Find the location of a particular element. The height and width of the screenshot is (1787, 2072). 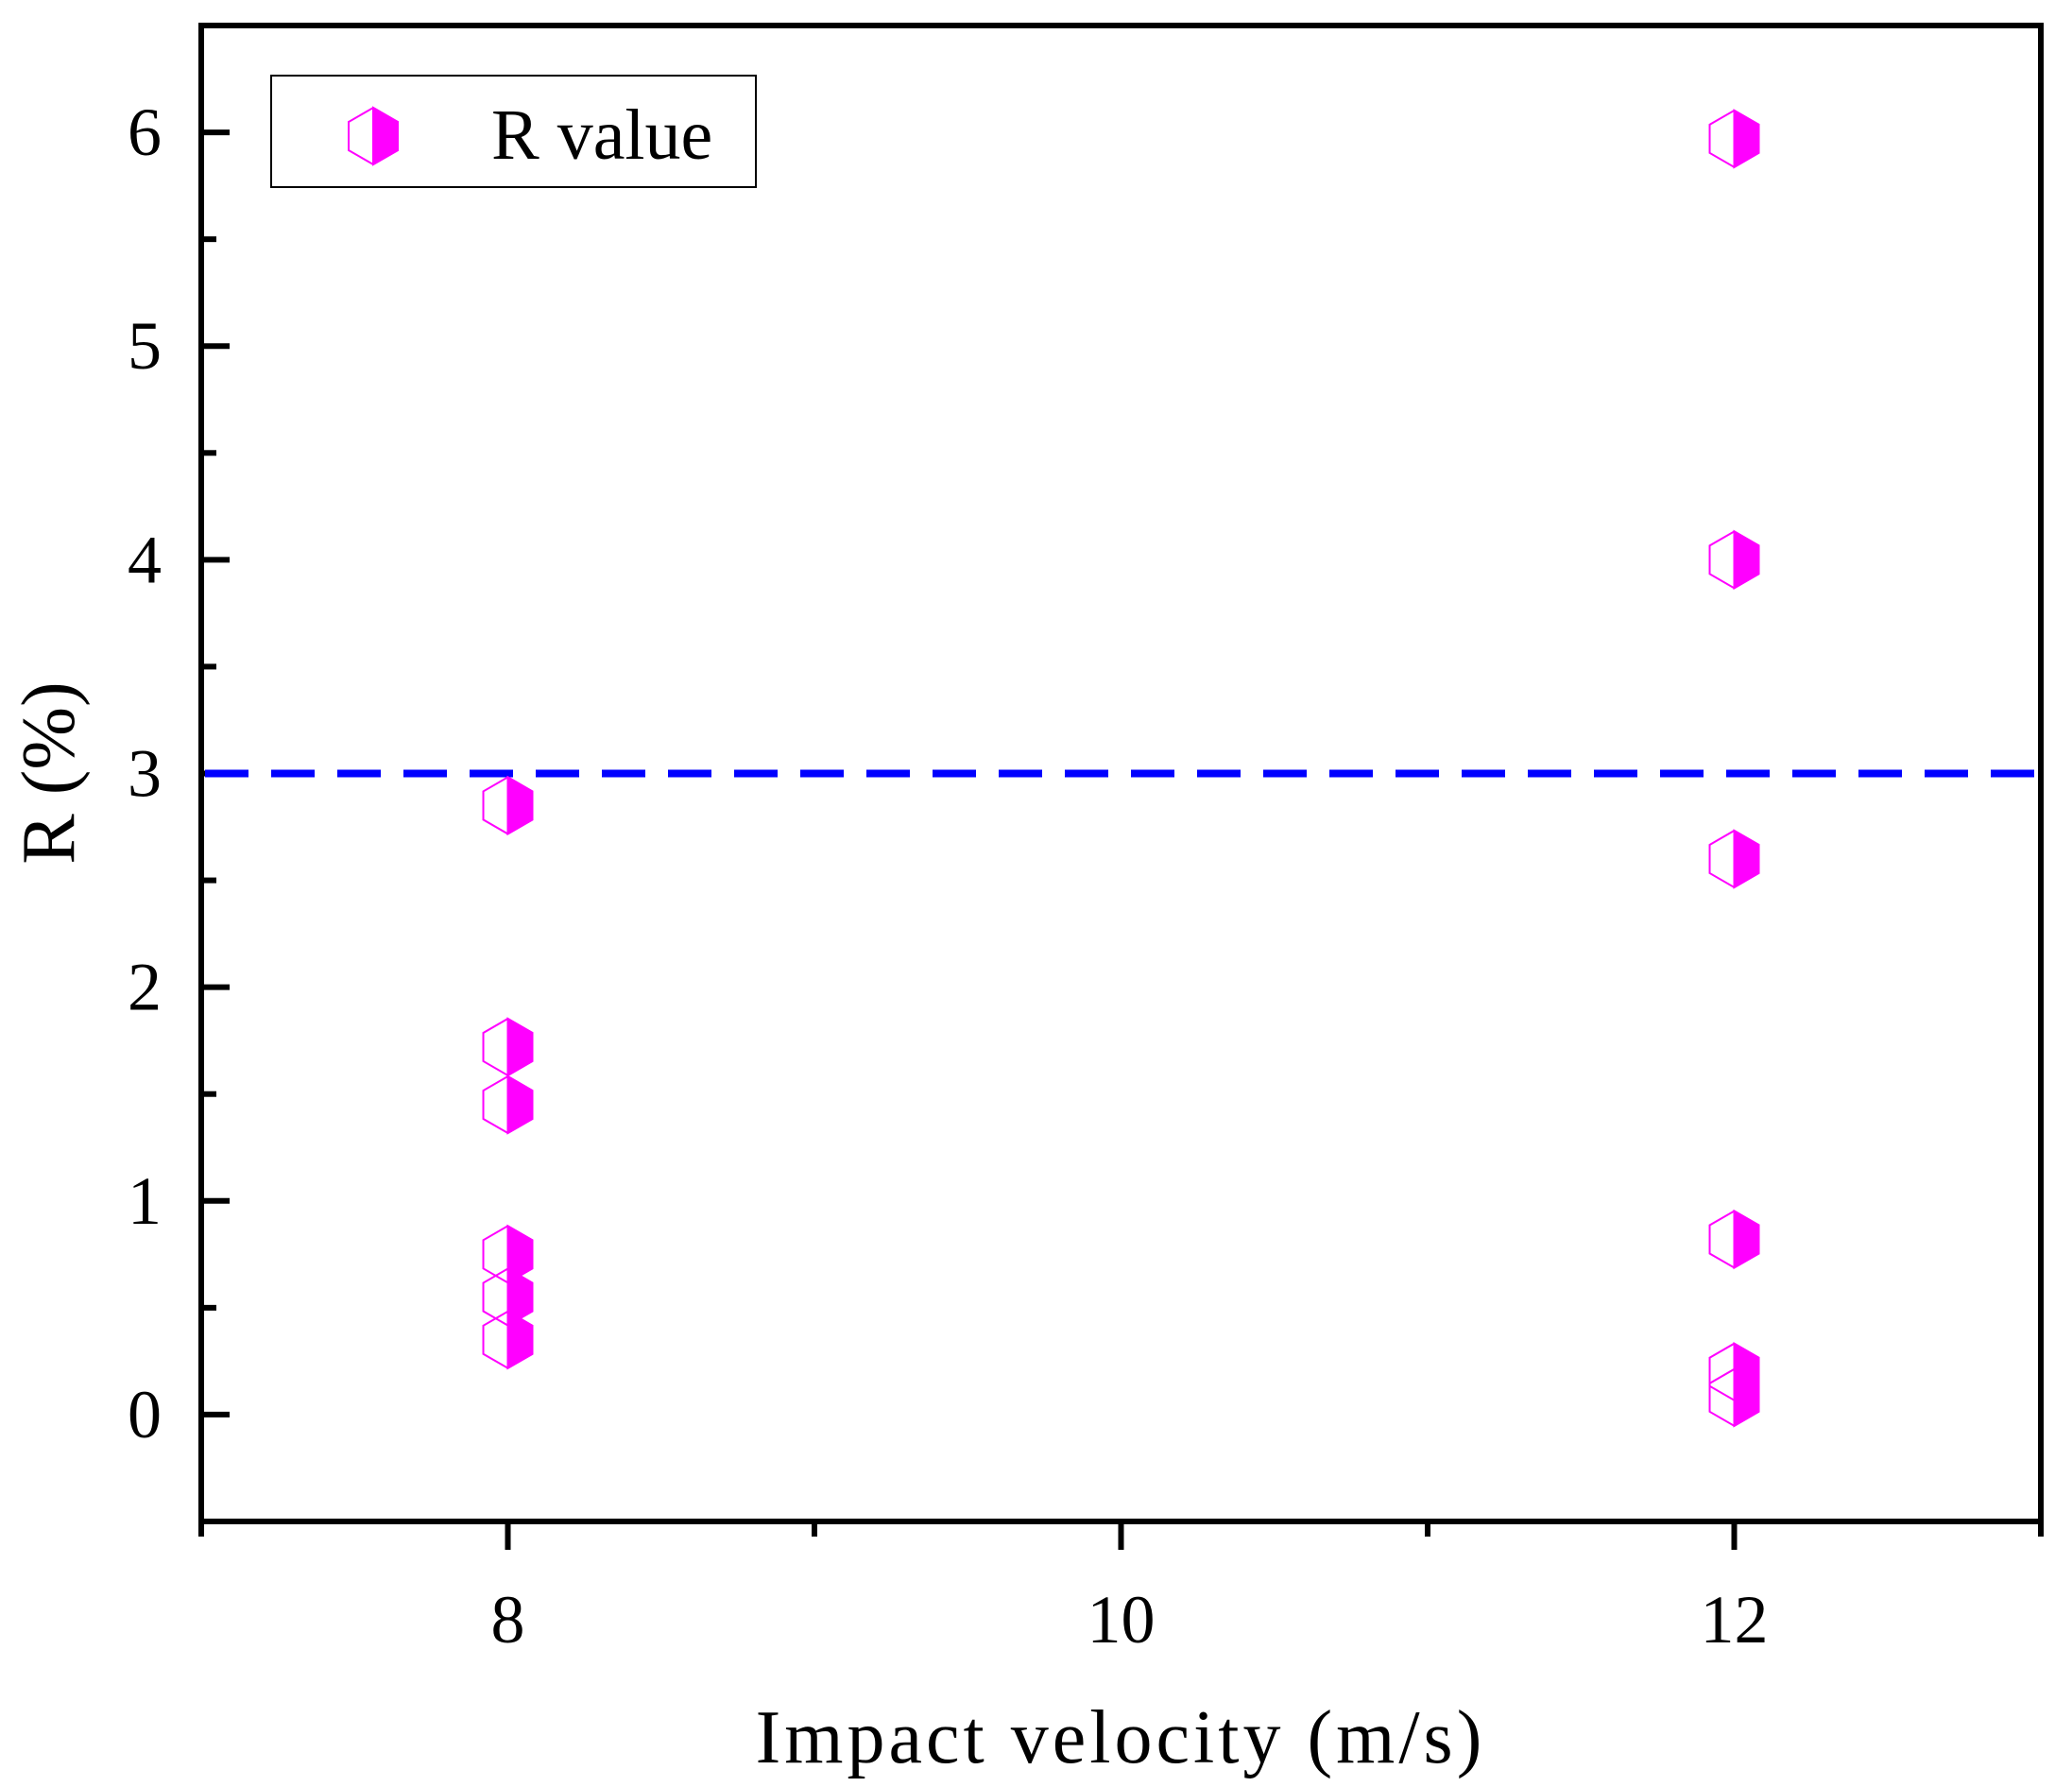

y-tick-label: 5 is located at coordinates (145, 346).